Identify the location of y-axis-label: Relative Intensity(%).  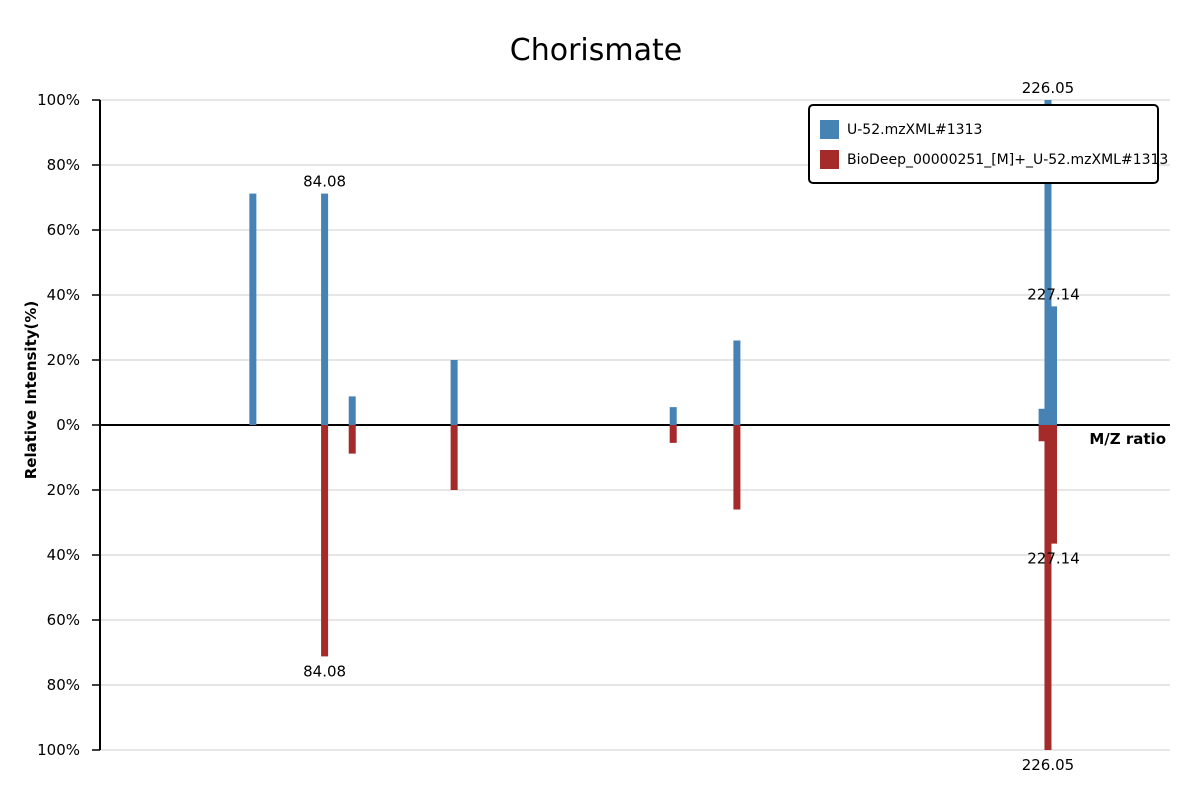
(31, 390).